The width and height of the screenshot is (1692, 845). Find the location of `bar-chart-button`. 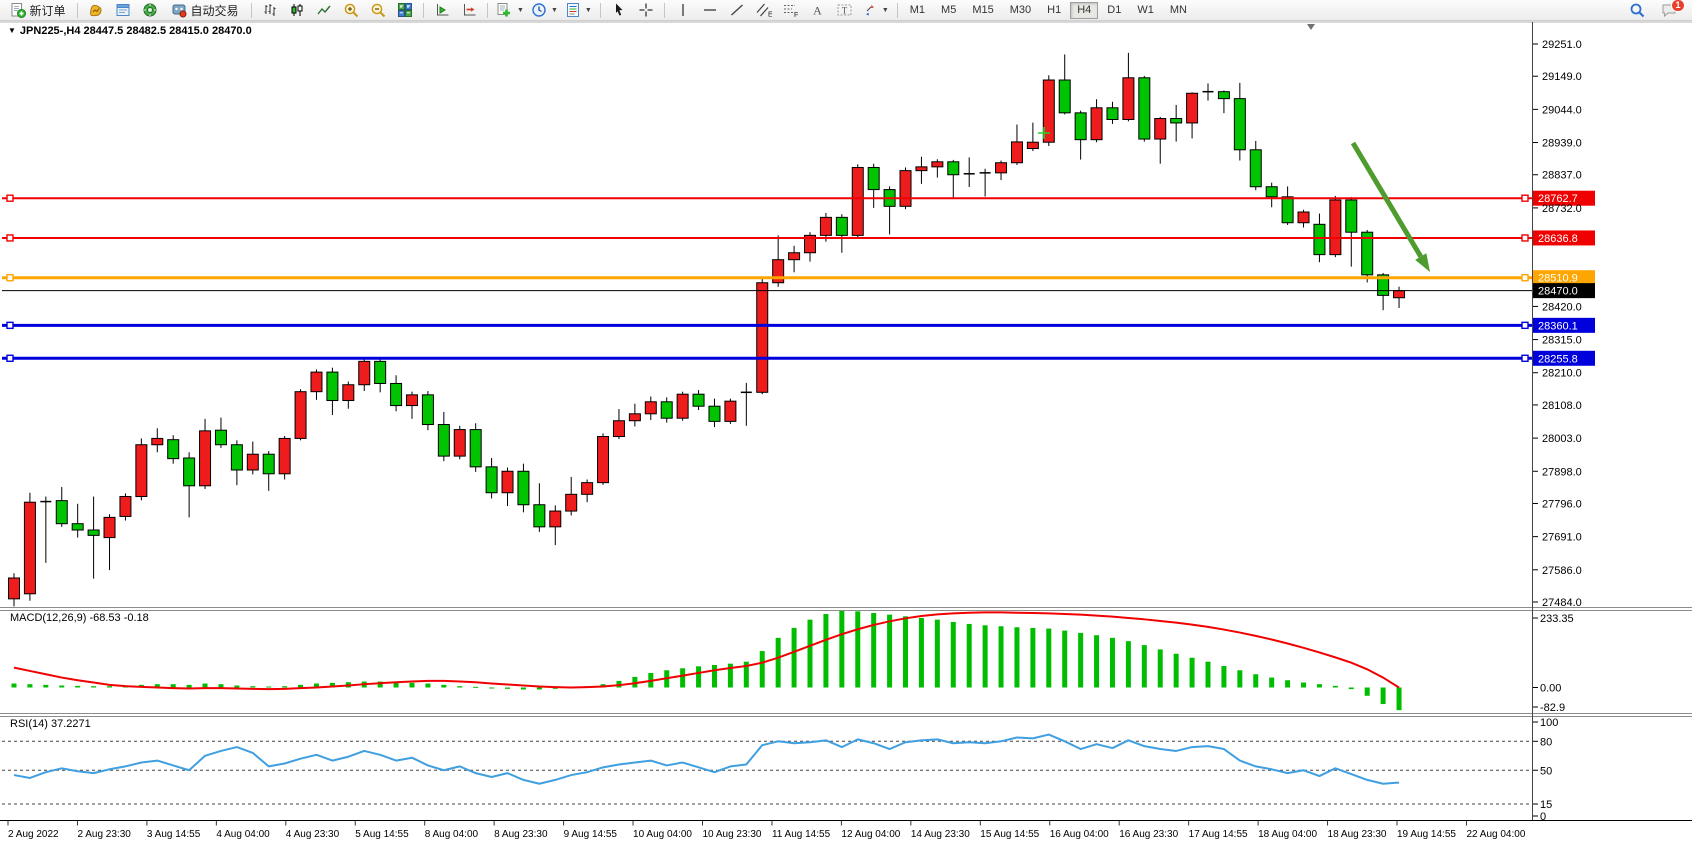

bar-chart-button is located at coordinates (270, 10).